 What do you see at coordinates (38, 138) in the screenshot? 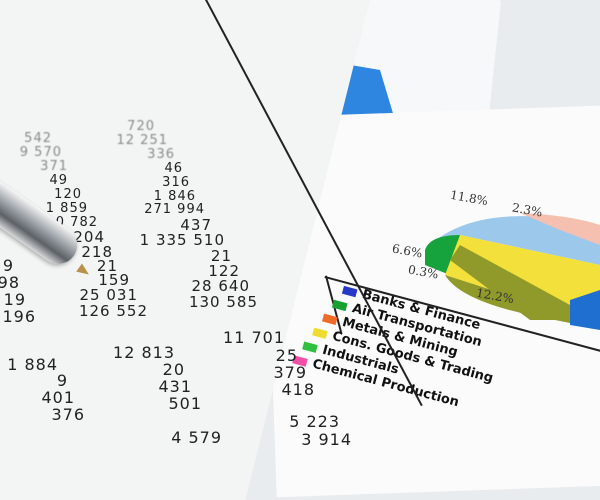
I see `table-cell: 542` at bounding box center [38, 138].